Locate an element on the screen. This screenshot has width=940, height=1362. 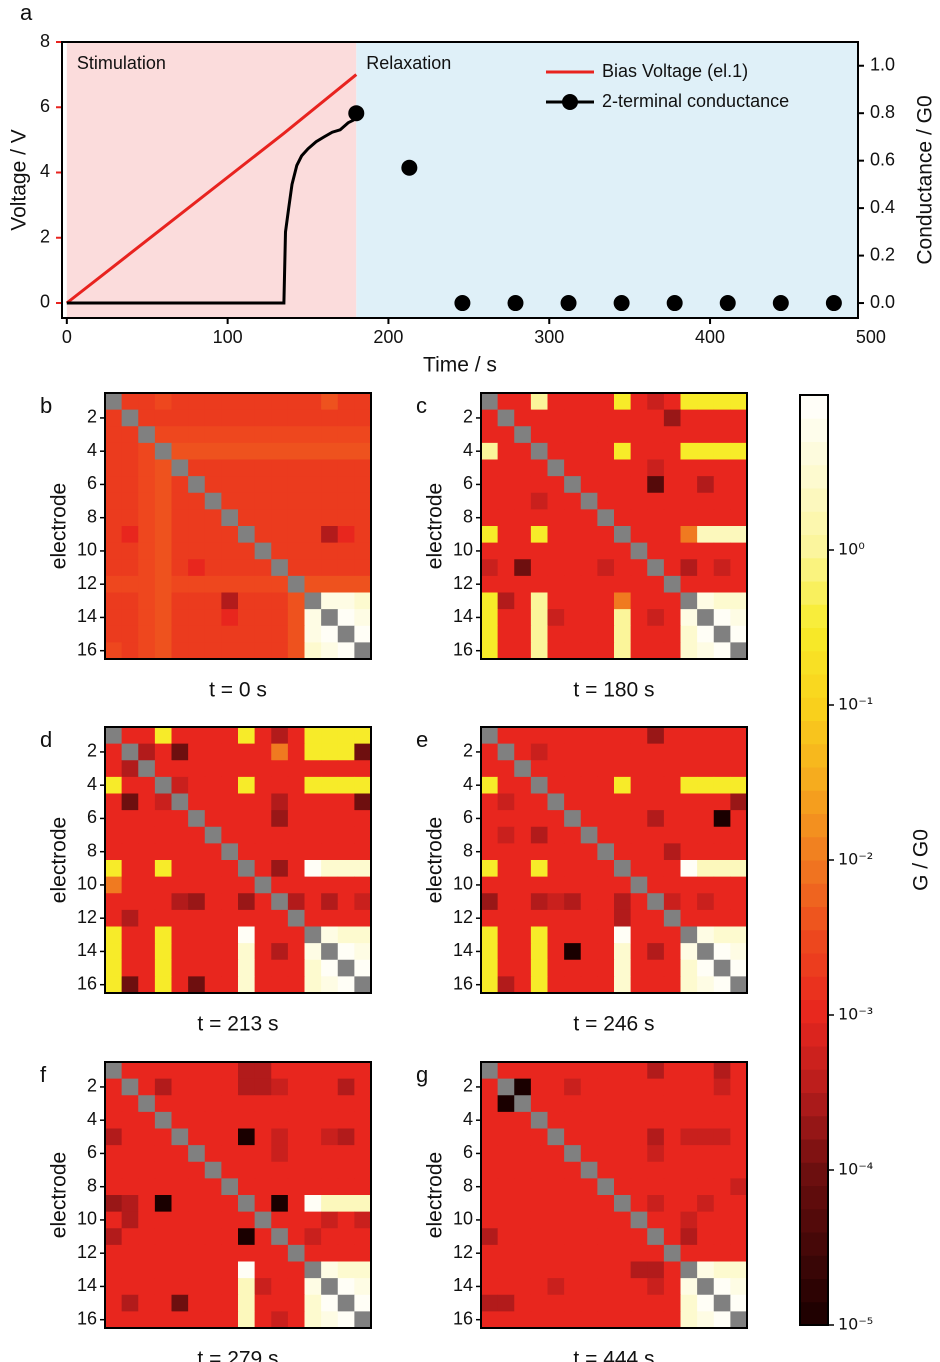
heatmap is located at coordinates (614, 1195).